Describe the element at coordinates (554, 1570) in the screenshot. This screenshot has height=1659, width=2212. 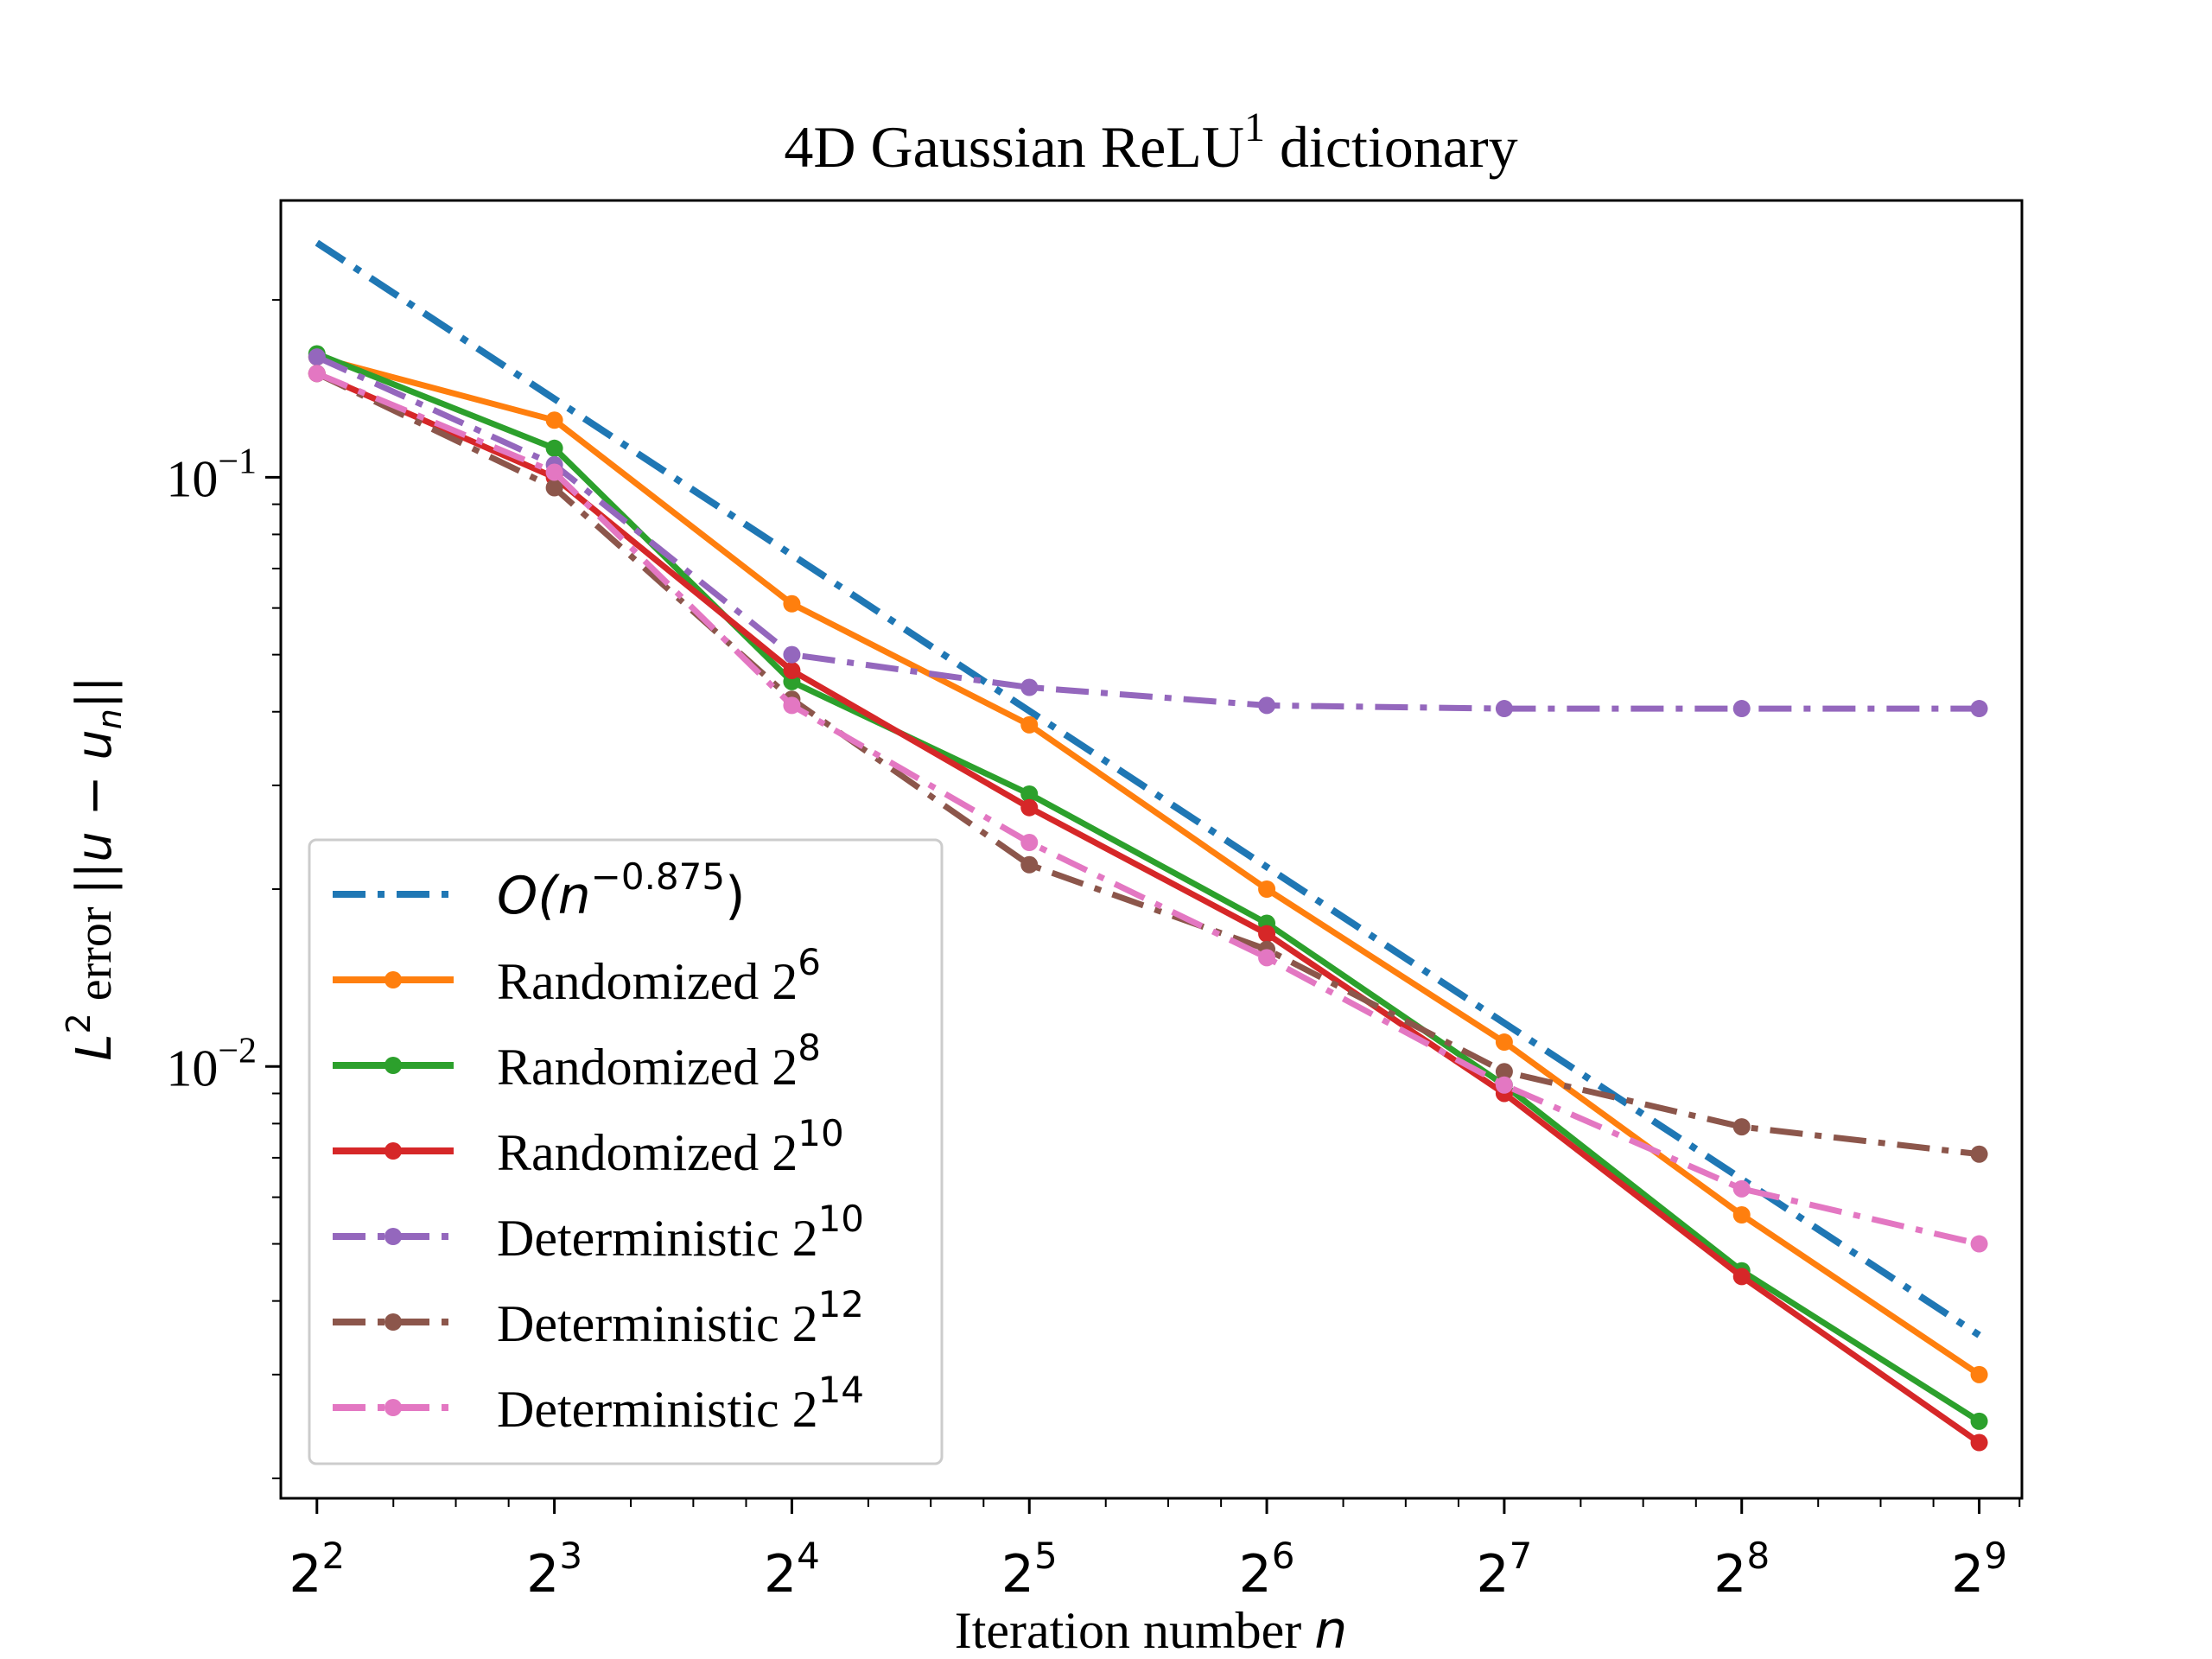
I see `x-tick-label: 23` at that location.